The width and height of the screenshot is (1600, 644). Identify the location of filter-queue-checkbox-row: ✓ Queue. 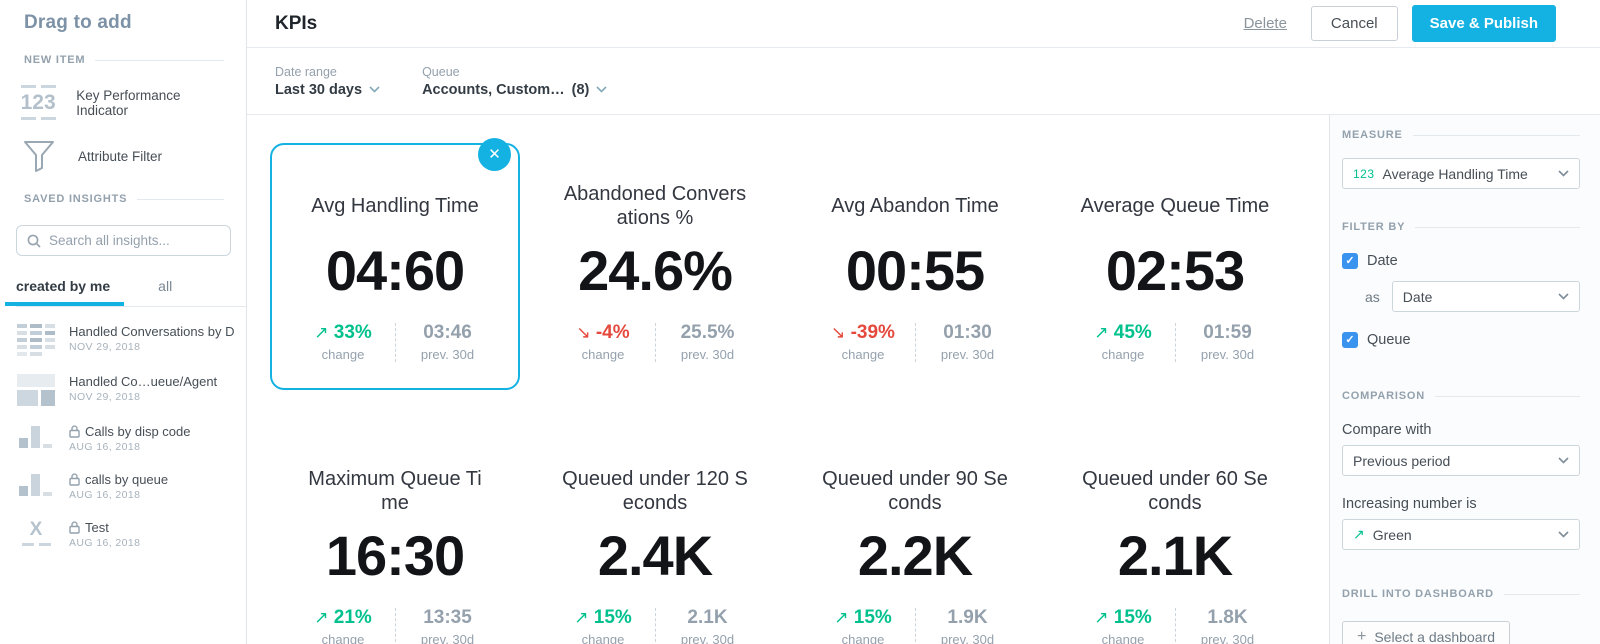
(1461, 340).